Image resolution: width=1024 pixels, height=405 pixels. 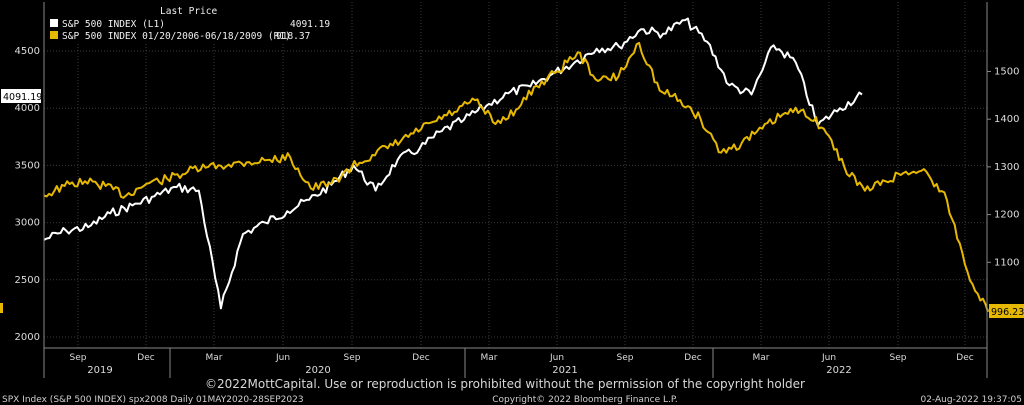 What do you see at coordinates (838, 370) in the screenshot?
I see `year-label: 2022` at bounding box center [838, 370].